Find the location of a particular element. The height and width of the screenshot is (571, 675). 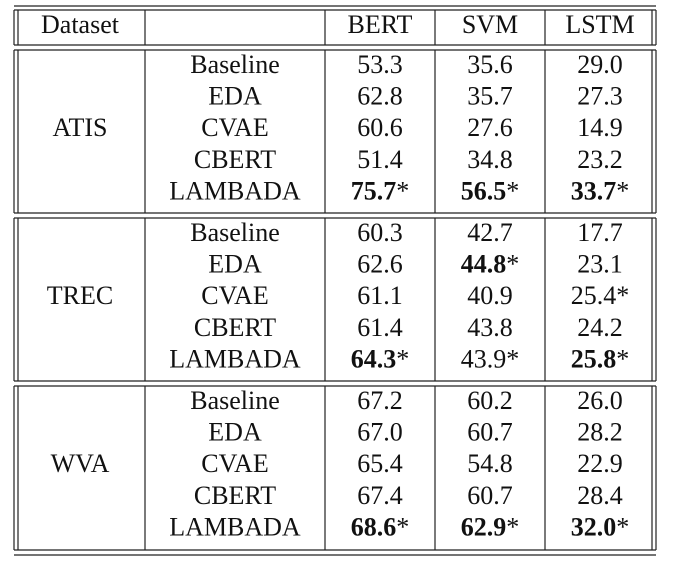

score-cell: 51.4 is located at coordinates (380, 159).